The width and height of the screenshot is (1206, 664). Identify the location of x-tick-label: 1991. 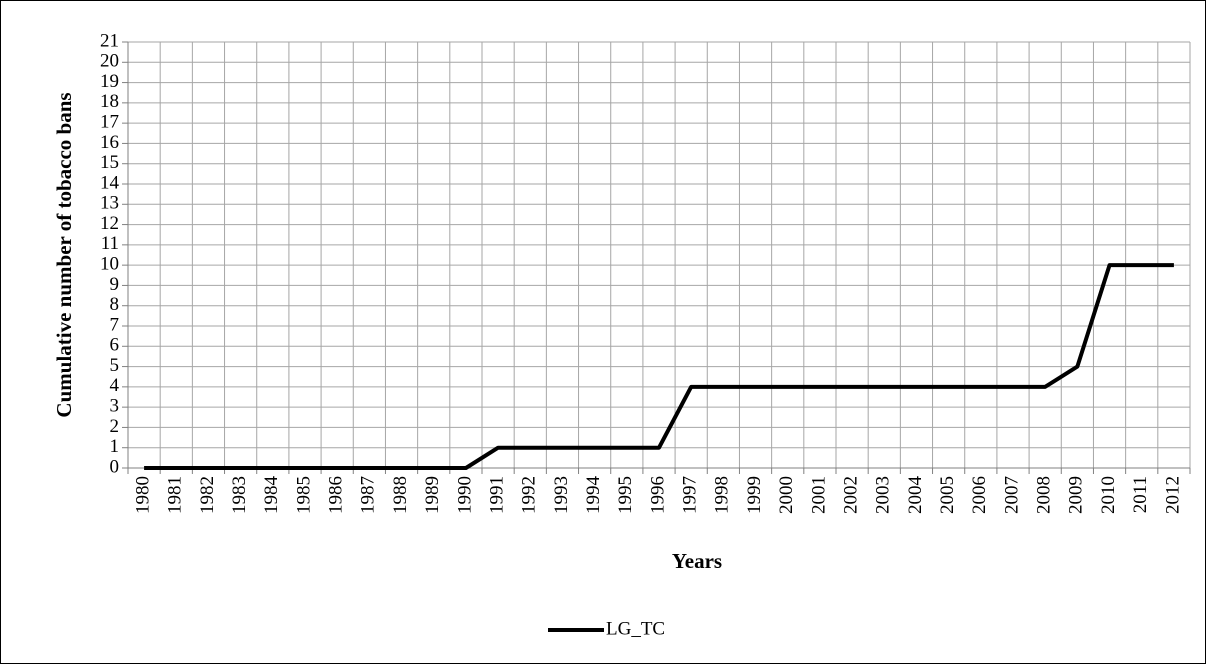
(496, 495).